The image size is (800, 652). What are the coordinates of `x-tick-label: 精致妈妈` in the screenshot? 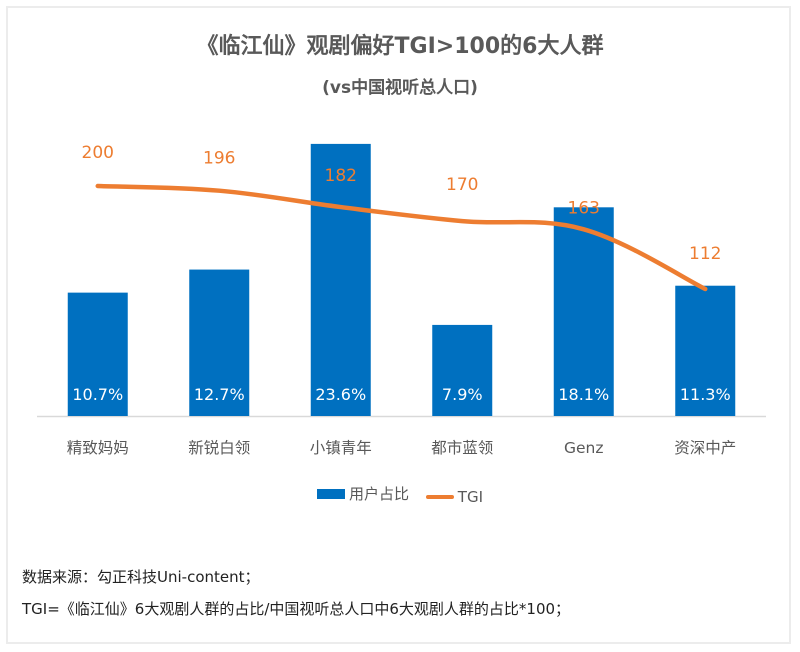 It's located at (98, 448).